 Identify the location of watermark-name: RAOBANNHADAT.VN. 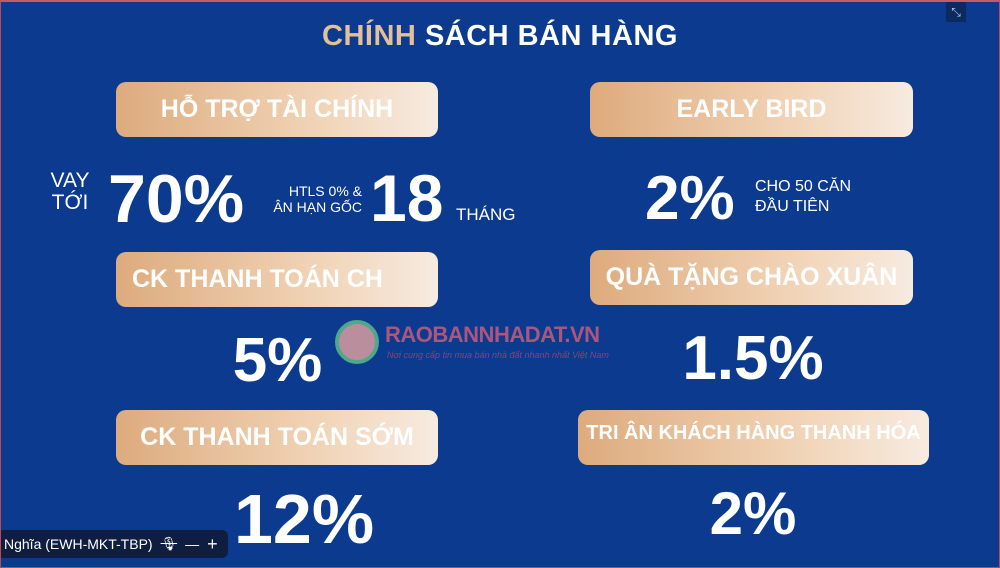
(492, 335).